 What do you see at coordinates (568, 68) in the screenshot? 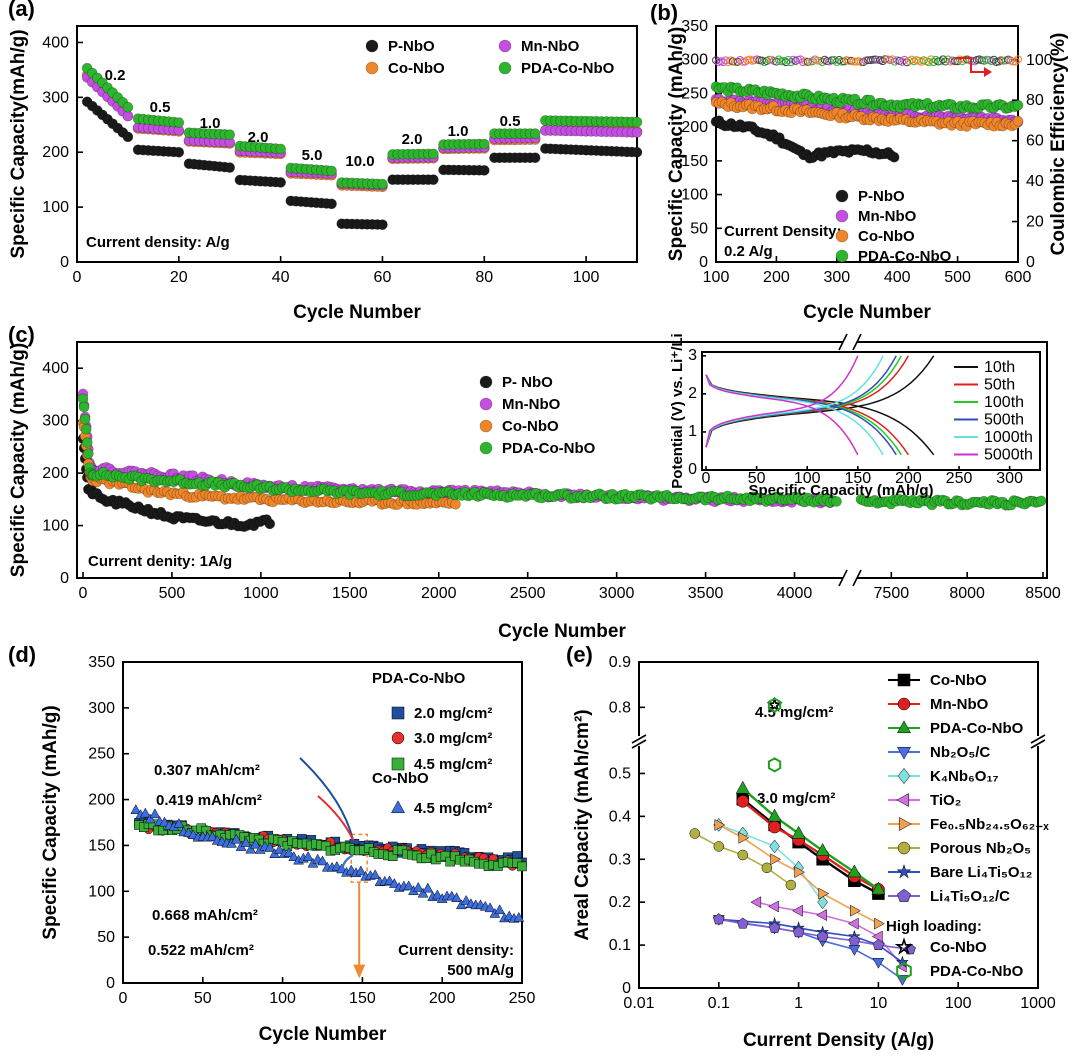
I see `legend-label: PDA-Co-NbO` at bounding box center [568, 68].